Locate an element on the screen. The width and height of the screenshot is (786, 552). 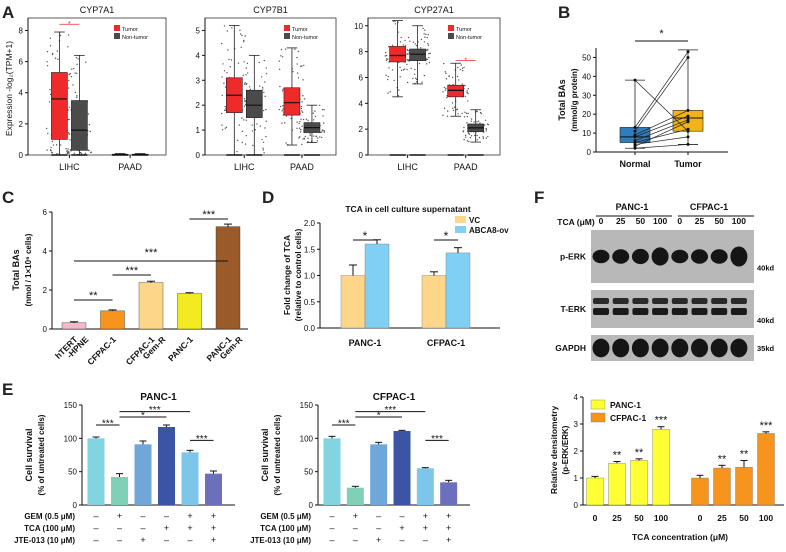
panel-d-title: TCA in cell culture supernatant is located at coordinates (407, 209).